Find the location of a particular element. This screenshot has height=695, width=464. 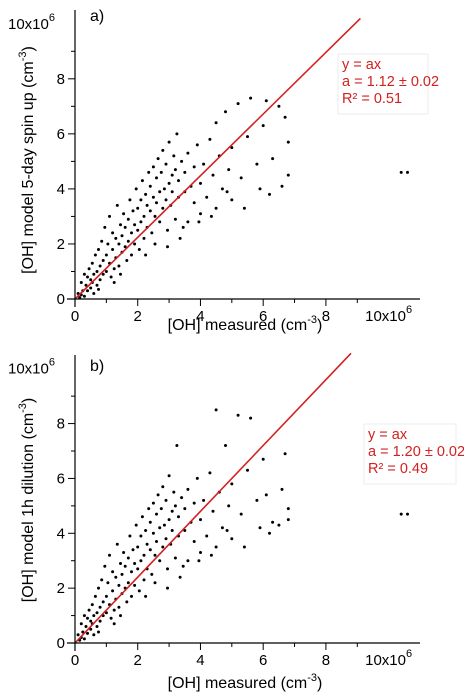

y-tick-label-a-4: 8 is located at coordinates (61, 79).